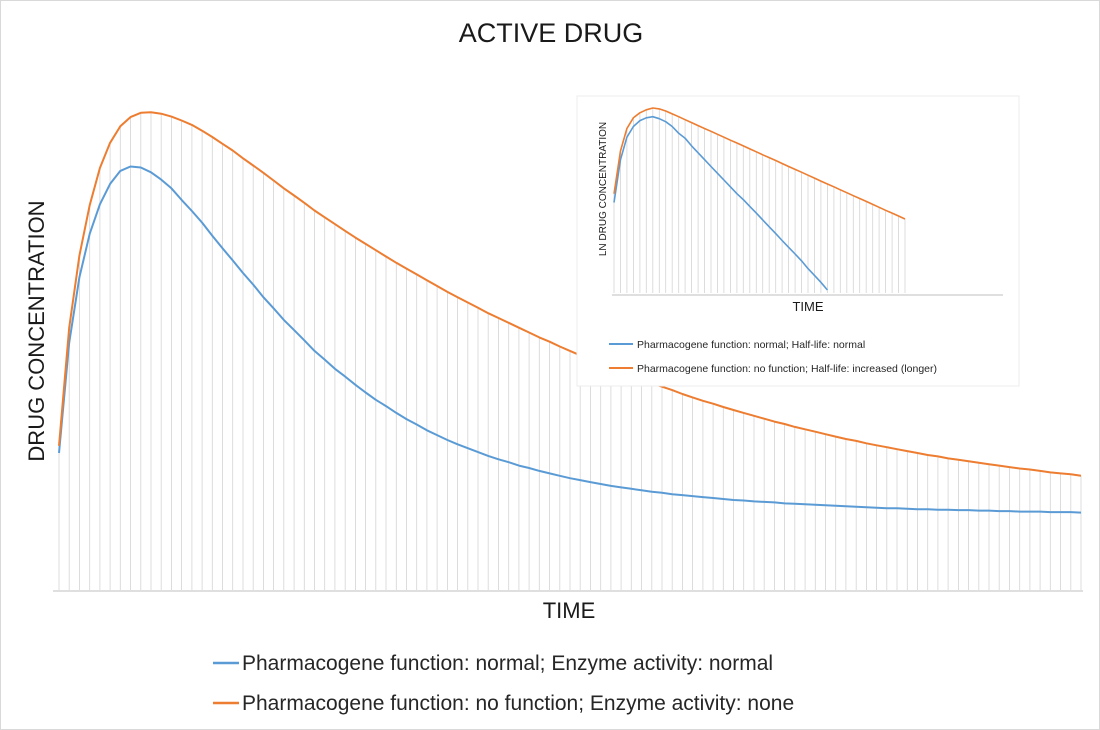 This screenshot has height=730, width=1100. Describe the element at coordinates (603, 189) in the screenshot. I see `inset-y-axis-label: LN DRUG CONCENTRATION` at that location.